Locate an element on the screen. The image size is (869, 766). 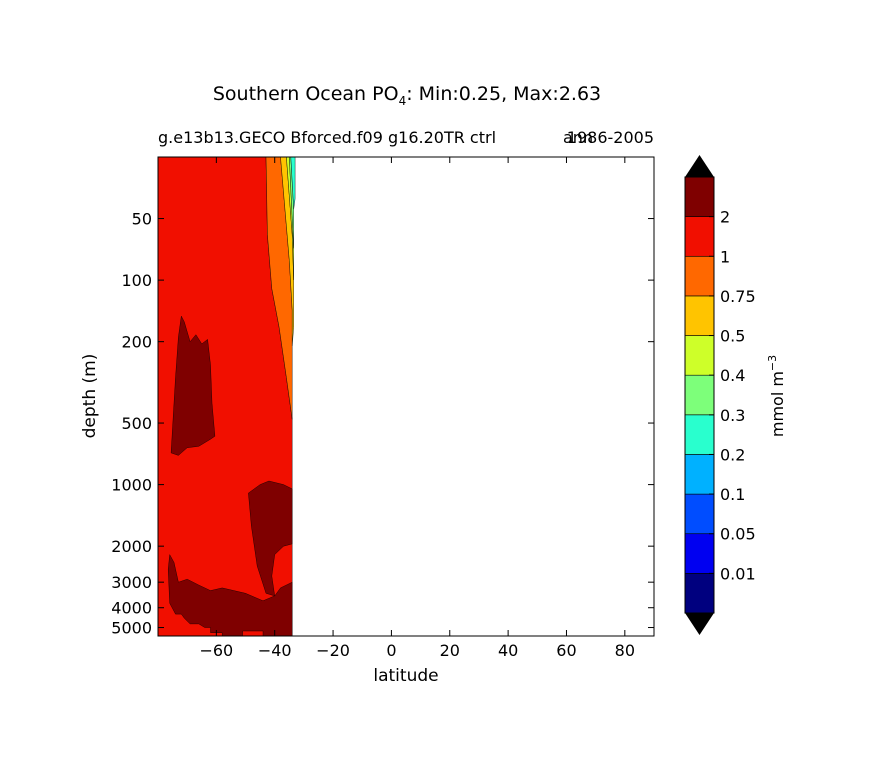
colorbar: 0.01 0.05 0.1 0.2 0.3 0.4 0.5 0.75 1 2 is located at coordinates (720, 395).